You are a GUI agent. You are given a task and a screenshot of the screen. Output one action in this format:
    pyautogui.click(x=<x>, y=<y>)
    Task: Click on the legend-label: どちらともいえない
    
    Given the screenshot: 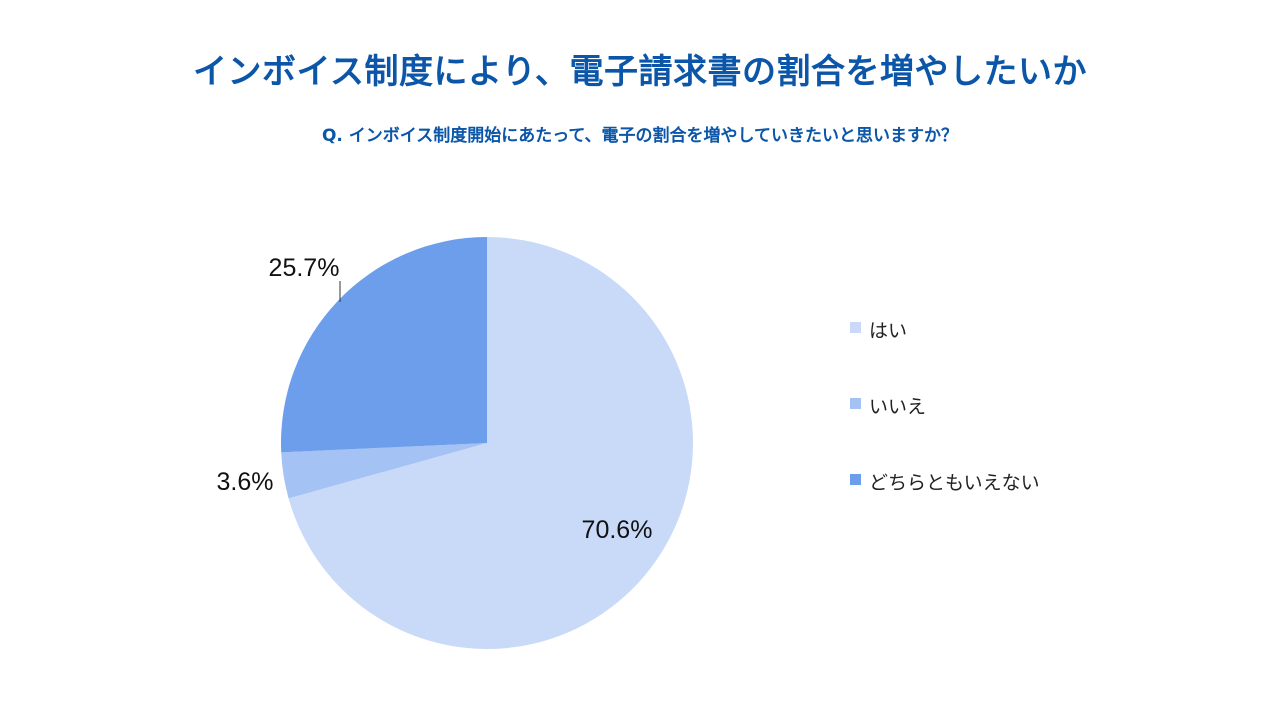 What is the action you would take?
    pyautogui.click(x=954, y=483)
    